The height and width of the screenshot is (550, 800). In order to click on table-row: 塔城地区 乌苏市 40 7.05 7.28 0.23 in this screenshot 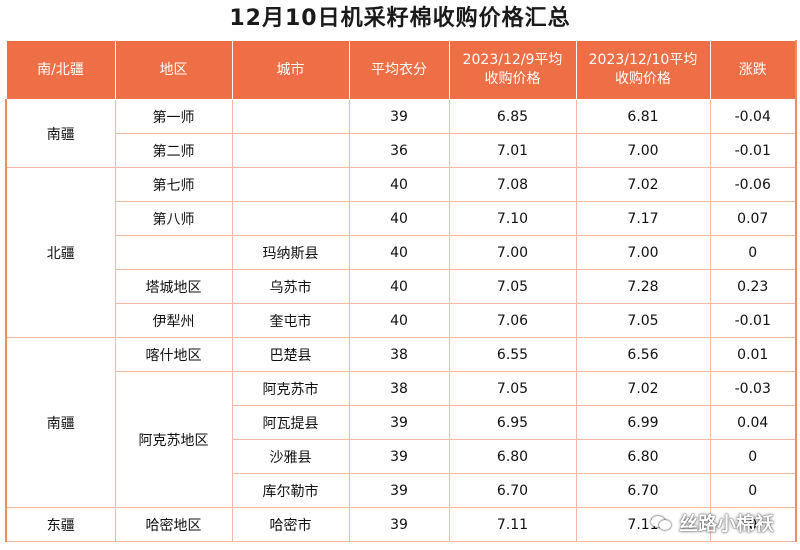, I will do `click(401, 286)`.